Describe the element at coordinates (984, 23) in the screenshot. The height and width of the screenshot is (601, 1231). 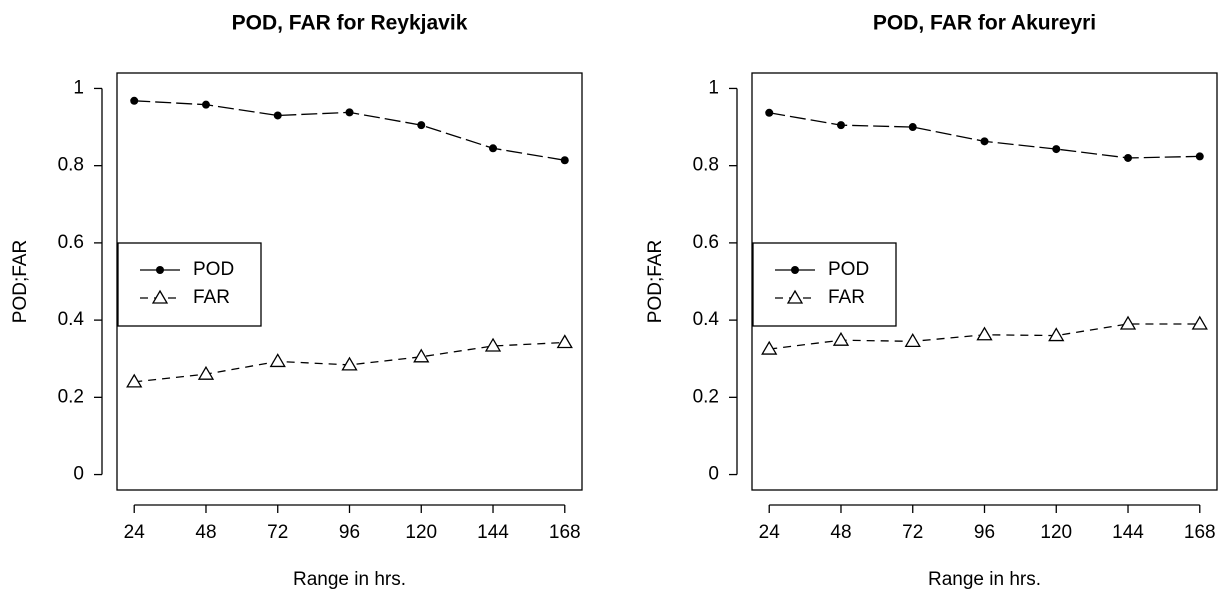
I see `chart-title: POD, FAR for Akureyri` at that location.